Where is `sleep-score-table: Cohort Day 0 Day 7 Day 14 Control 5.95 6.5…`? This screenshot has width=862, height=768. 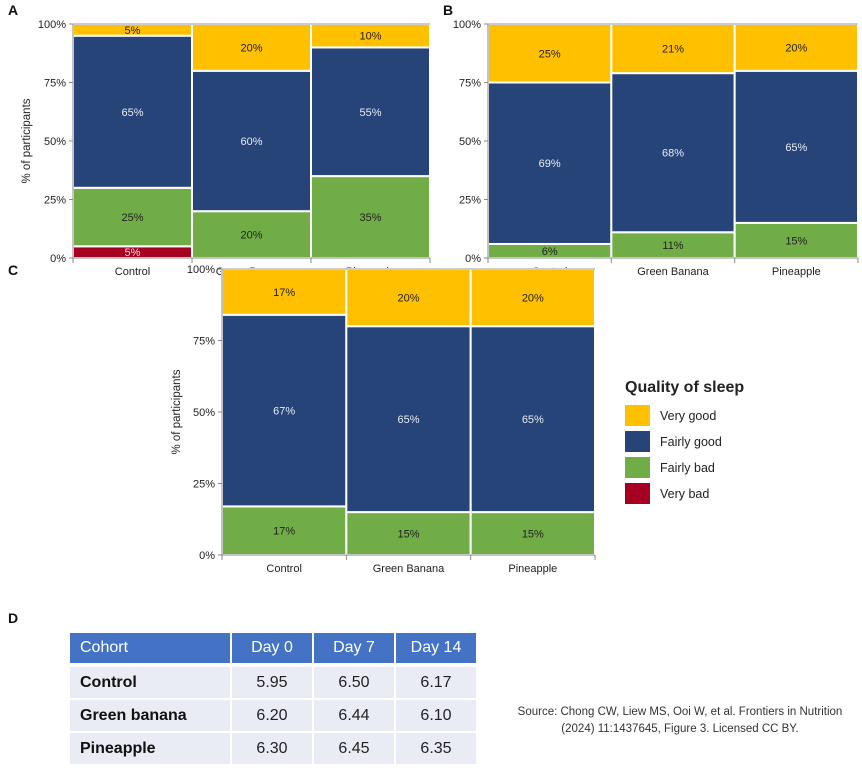
sleep-score-table: Cohort Day 0 Day 7 Day 14 Control 5.95 6.5… is located at coordinates (274, 699).